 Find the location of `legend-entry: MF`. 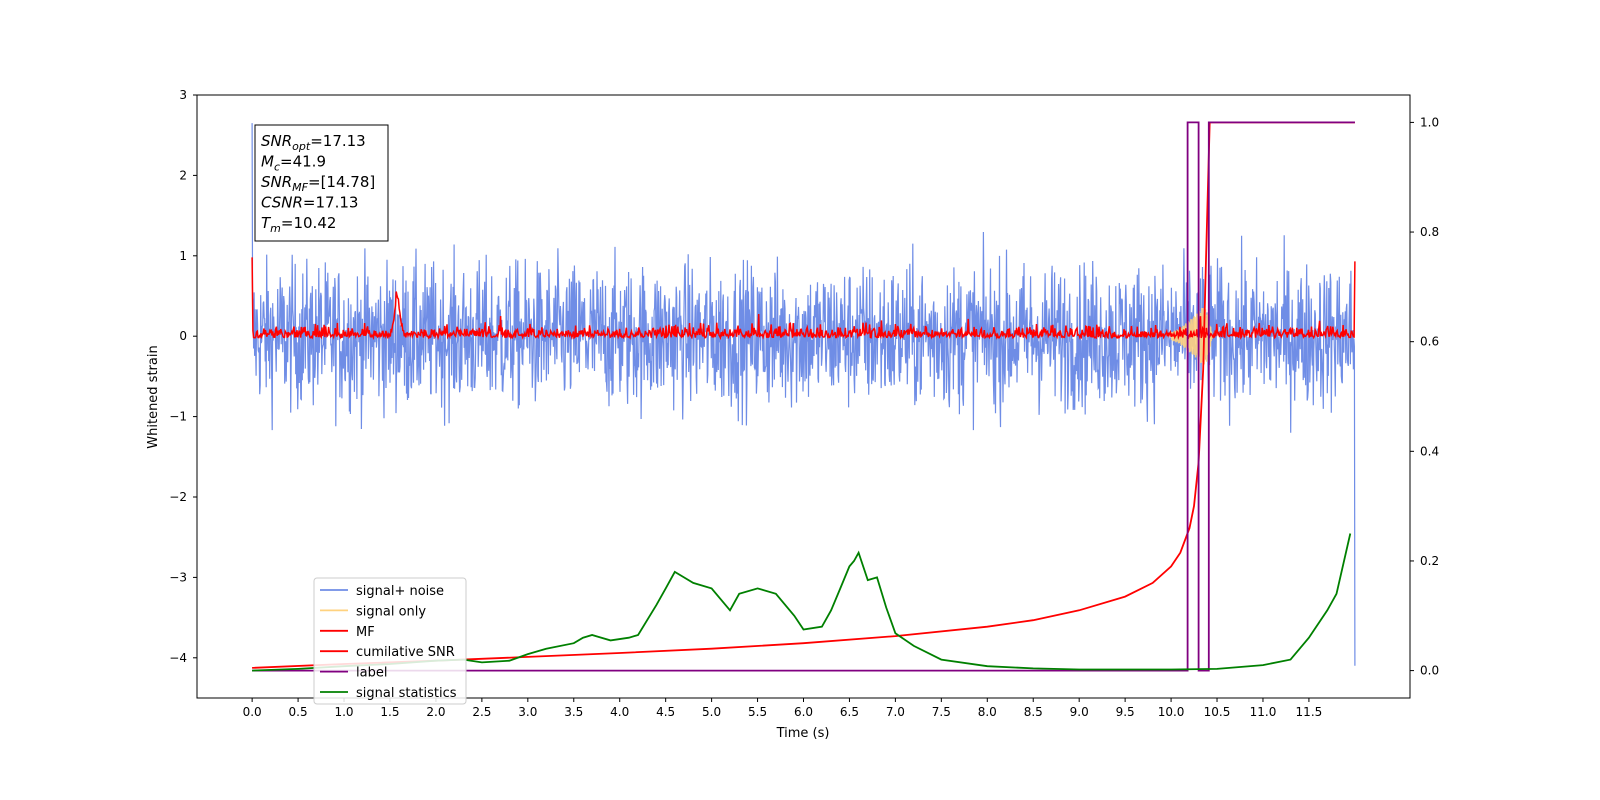

legend-entry: MF is located at coordinates (365, 632).